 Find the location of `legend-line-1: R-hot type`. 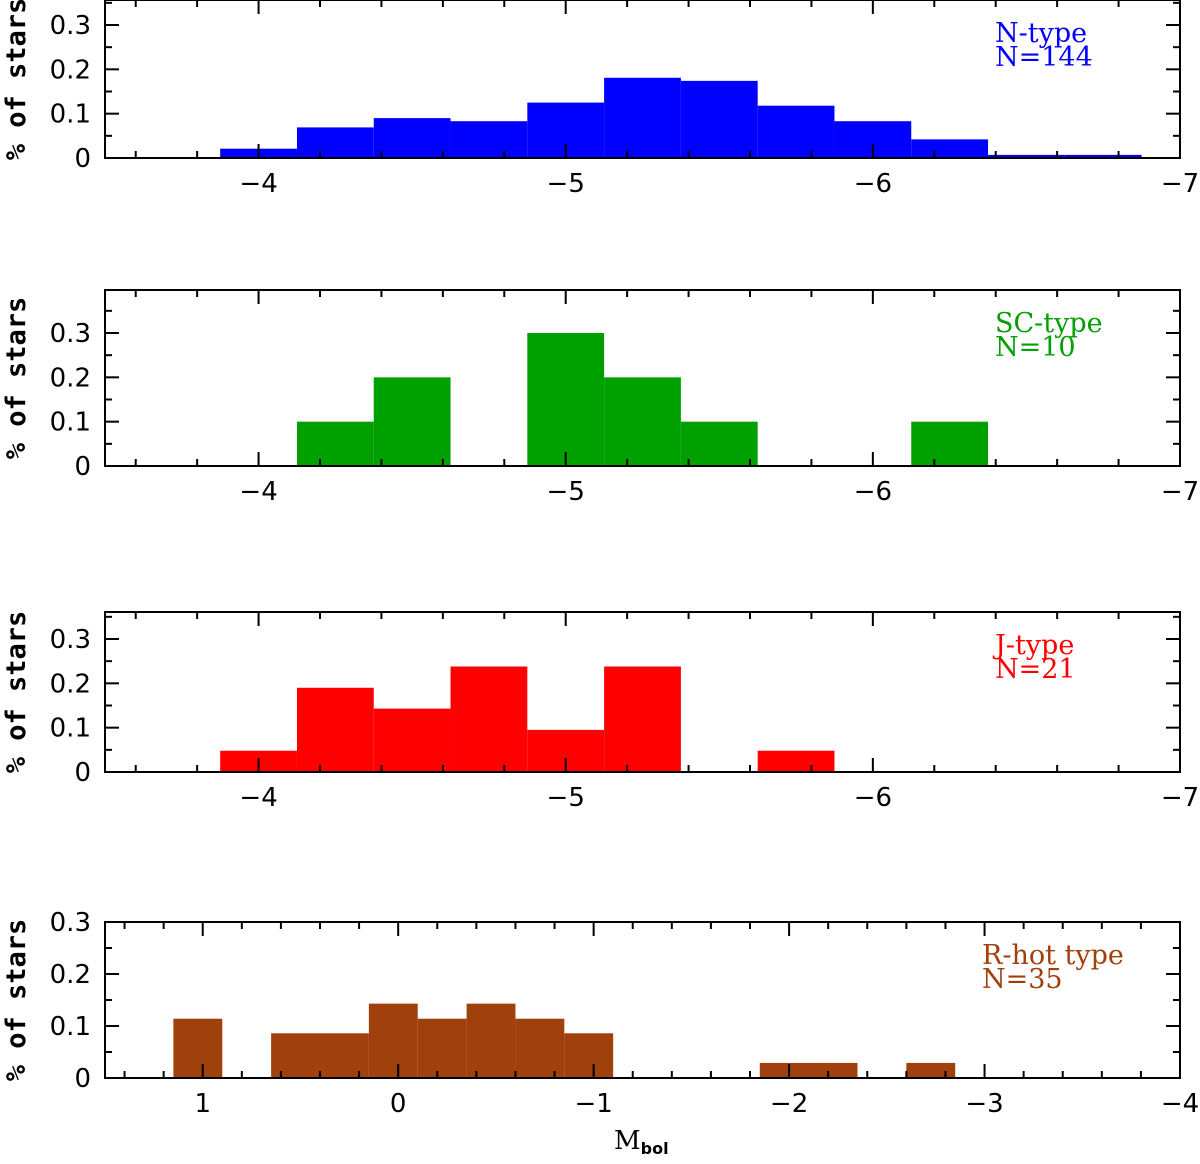

legend-line-1: R-hot type is located at coordinates (1053, 955).